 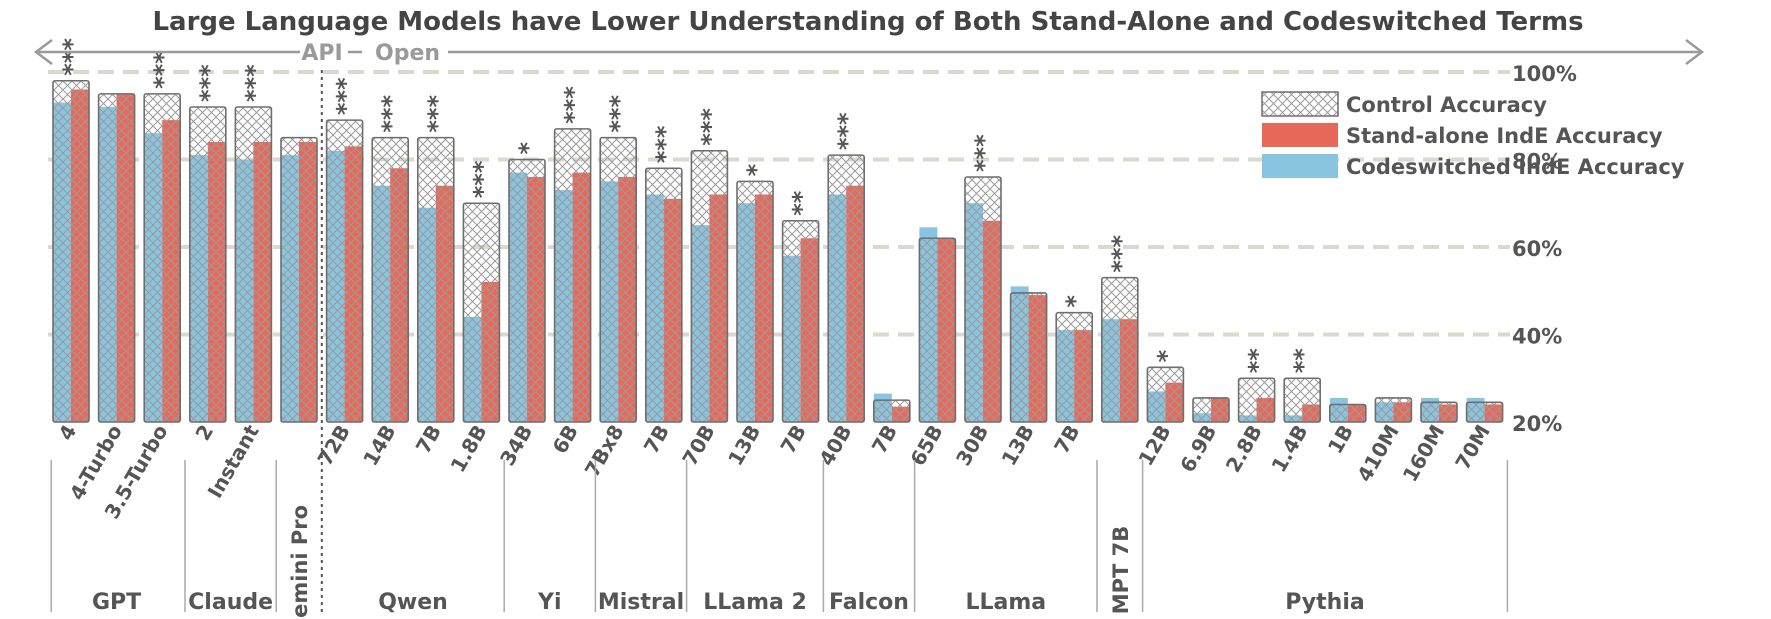 I want to click on open-arrowhead, so click(x=1695, y=52).